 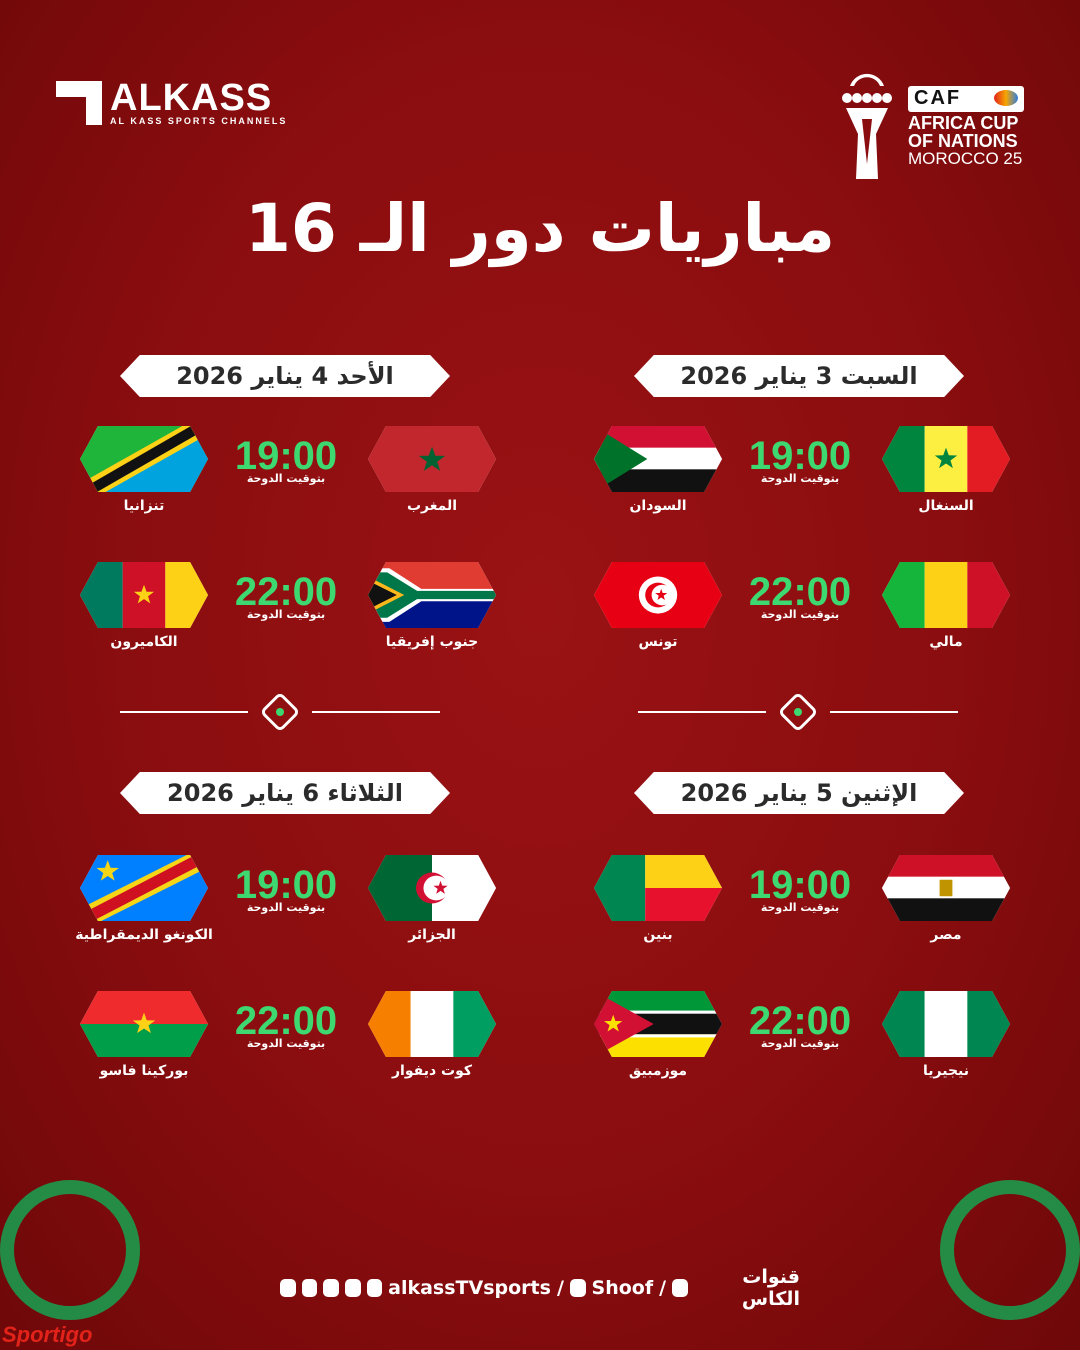 What do you see at coordinates (191, 98) in the screenshot?
I see `brand-name: ALKASS` at bounding box center [191, 98].